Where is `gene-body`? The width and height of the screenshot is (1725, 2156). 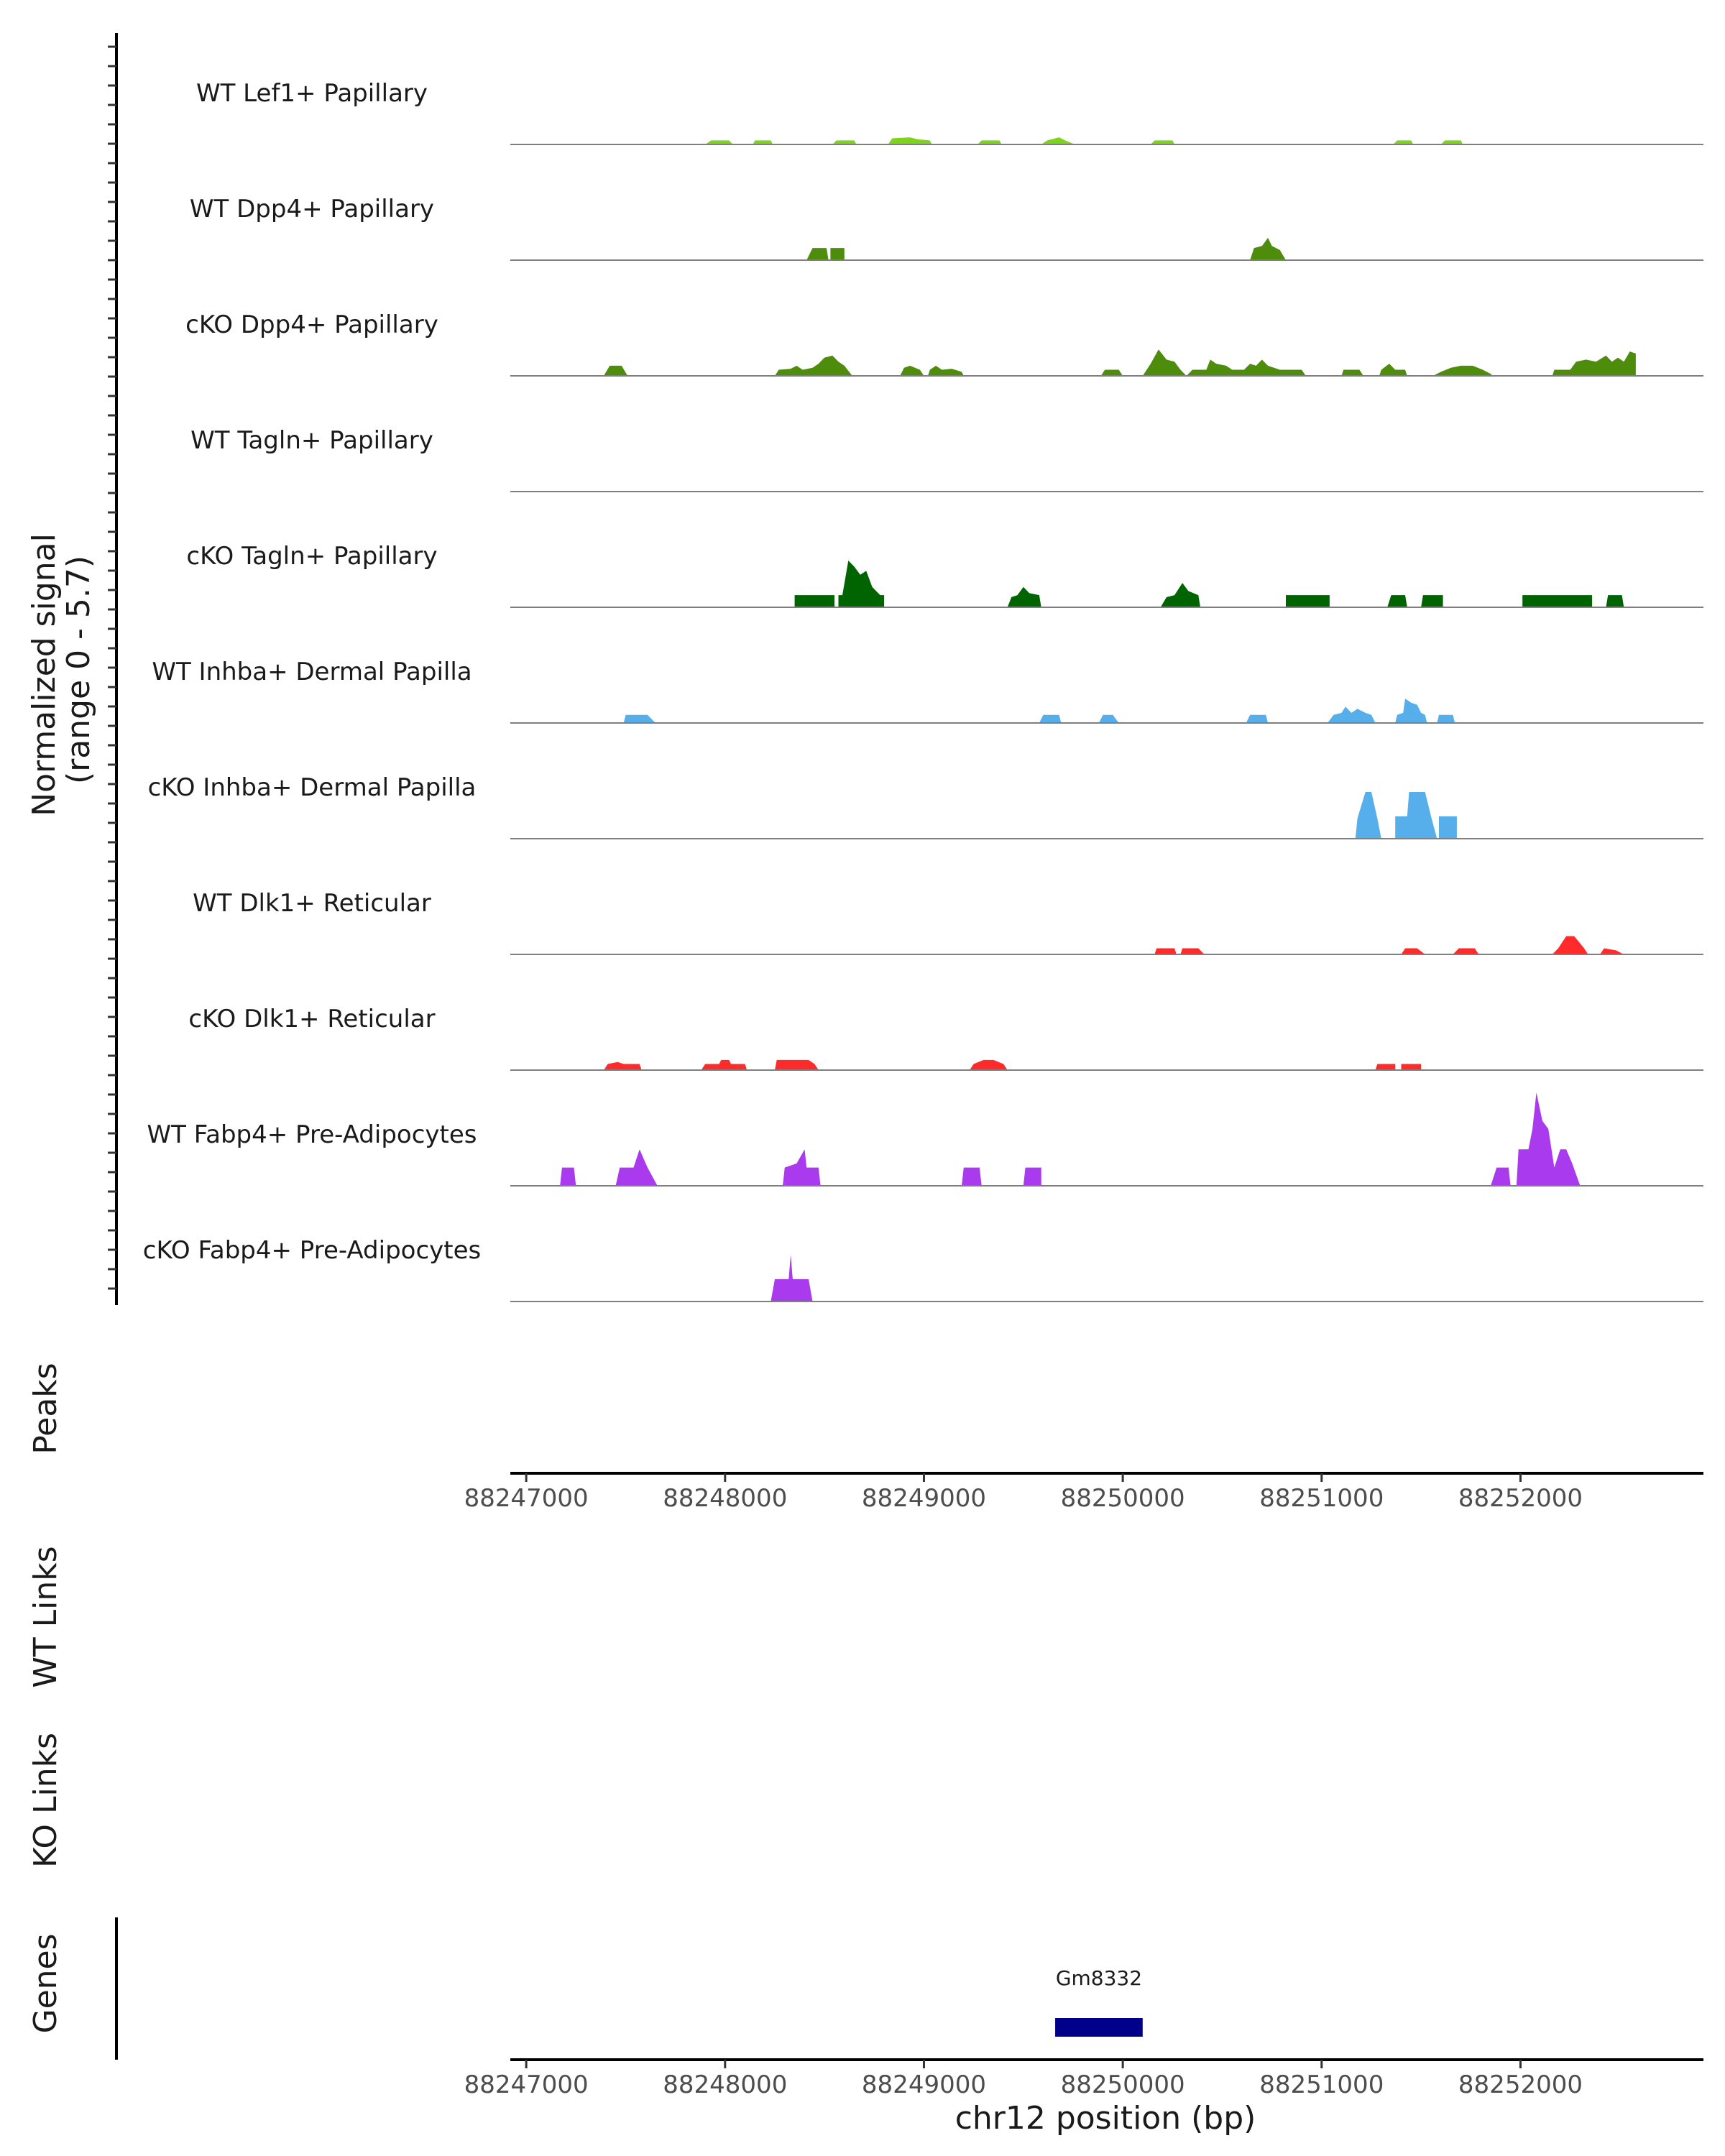
gene-body is located at coordinates (1099, 2027).